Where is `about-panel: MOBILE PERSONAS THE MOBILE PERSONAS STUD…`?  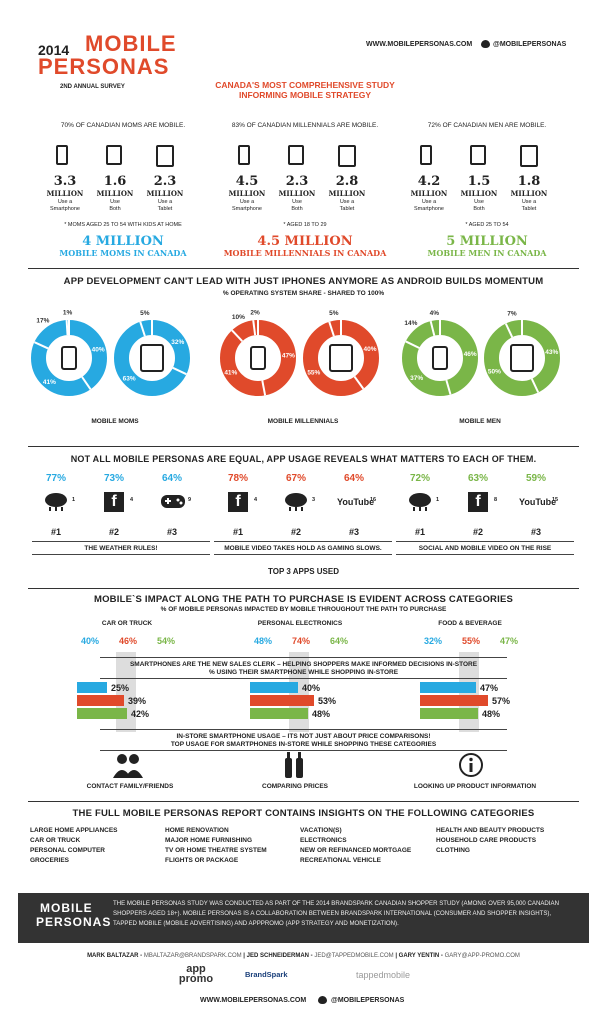 about-panel: MOBILE PERSONAS THE MOBILE PERSONAS STUD… is located at coordinates (303, 918).